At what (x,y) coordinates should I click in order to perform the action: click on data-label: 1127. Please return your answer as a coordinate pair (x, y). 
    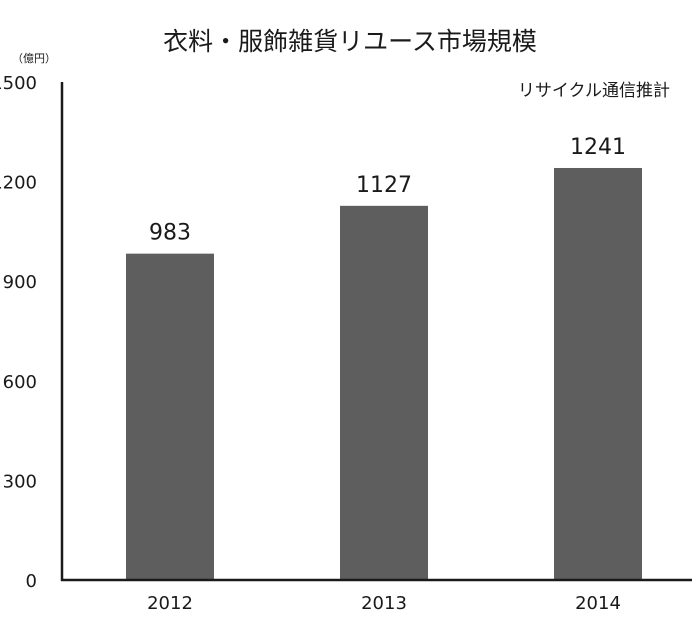
    Looking at the image, I should click on (384, 185).